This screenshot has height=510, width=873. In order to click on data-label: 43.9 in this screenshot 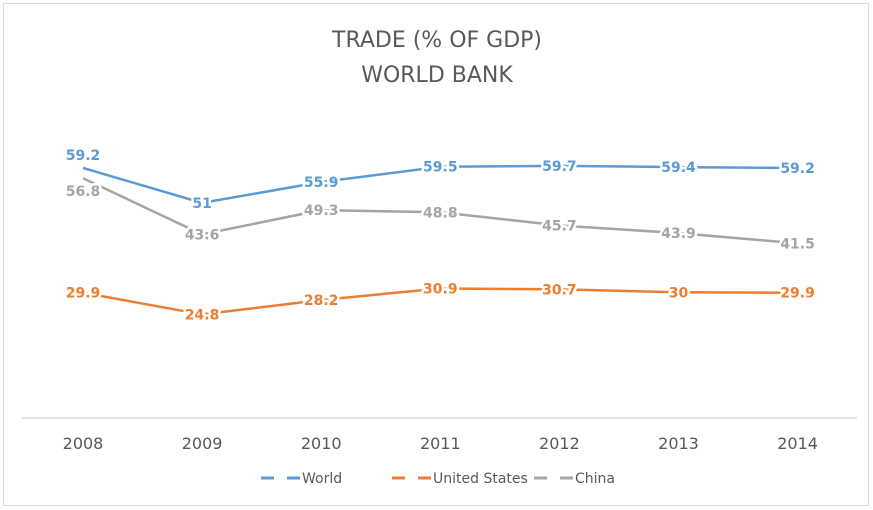, I will do `click(678, 234)`.